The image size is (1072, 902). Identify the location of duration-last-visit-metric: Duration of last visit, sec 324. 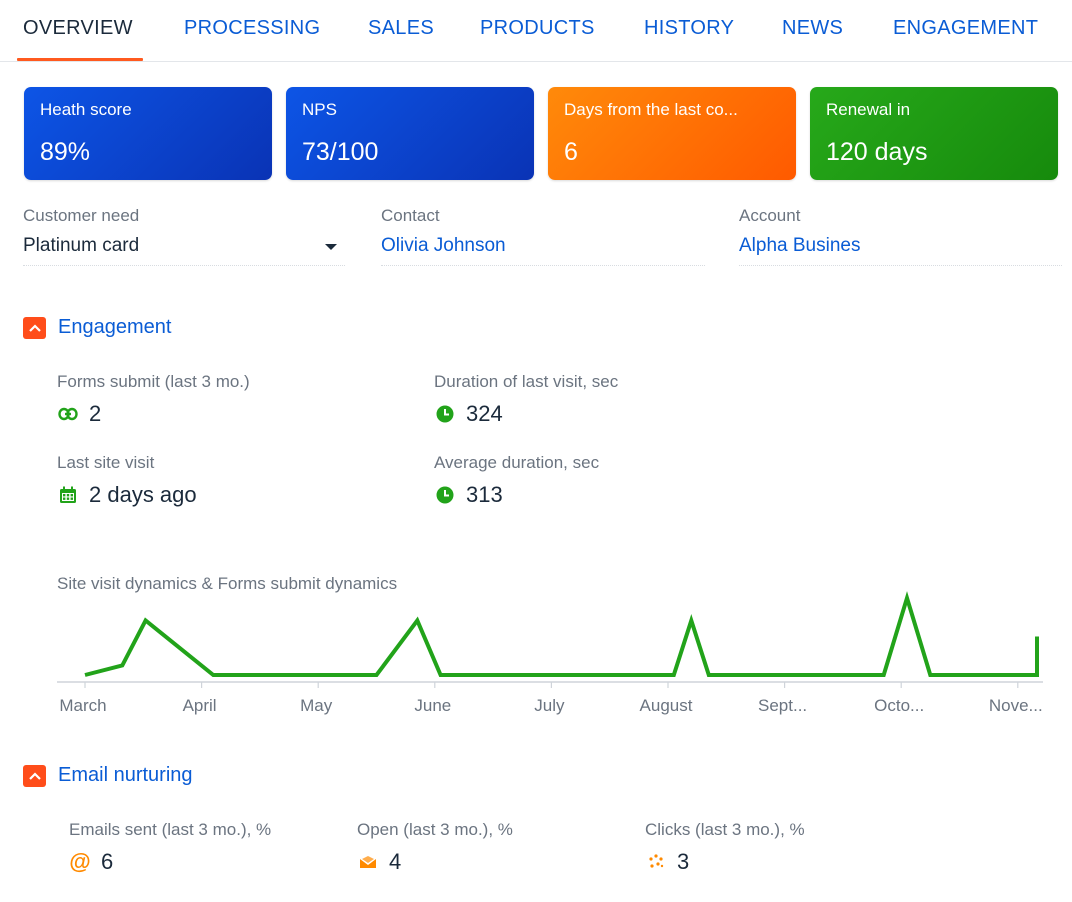
(526, 399).